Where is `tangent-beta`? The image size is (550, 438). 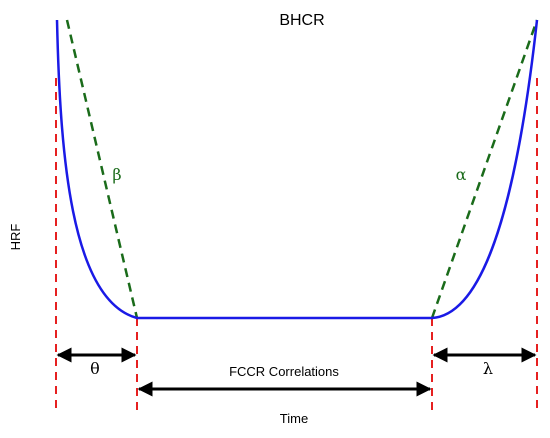 tangent-beta is located at coordinates (102, 169).